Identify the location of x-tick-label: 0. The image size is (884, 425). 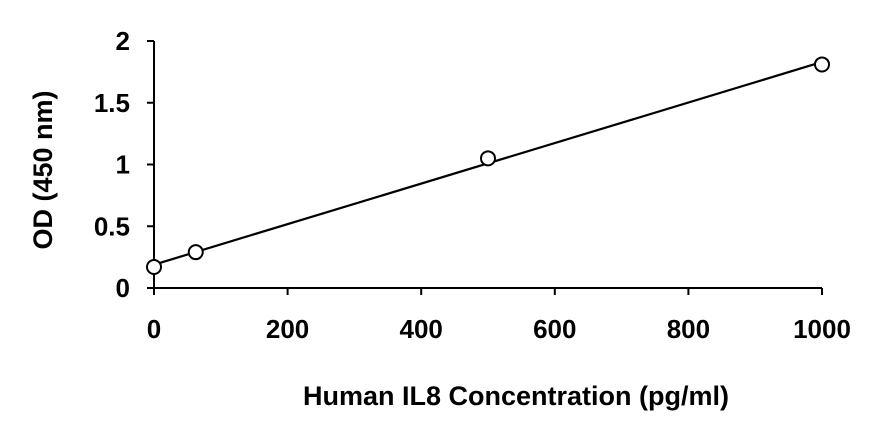
(154, 329).